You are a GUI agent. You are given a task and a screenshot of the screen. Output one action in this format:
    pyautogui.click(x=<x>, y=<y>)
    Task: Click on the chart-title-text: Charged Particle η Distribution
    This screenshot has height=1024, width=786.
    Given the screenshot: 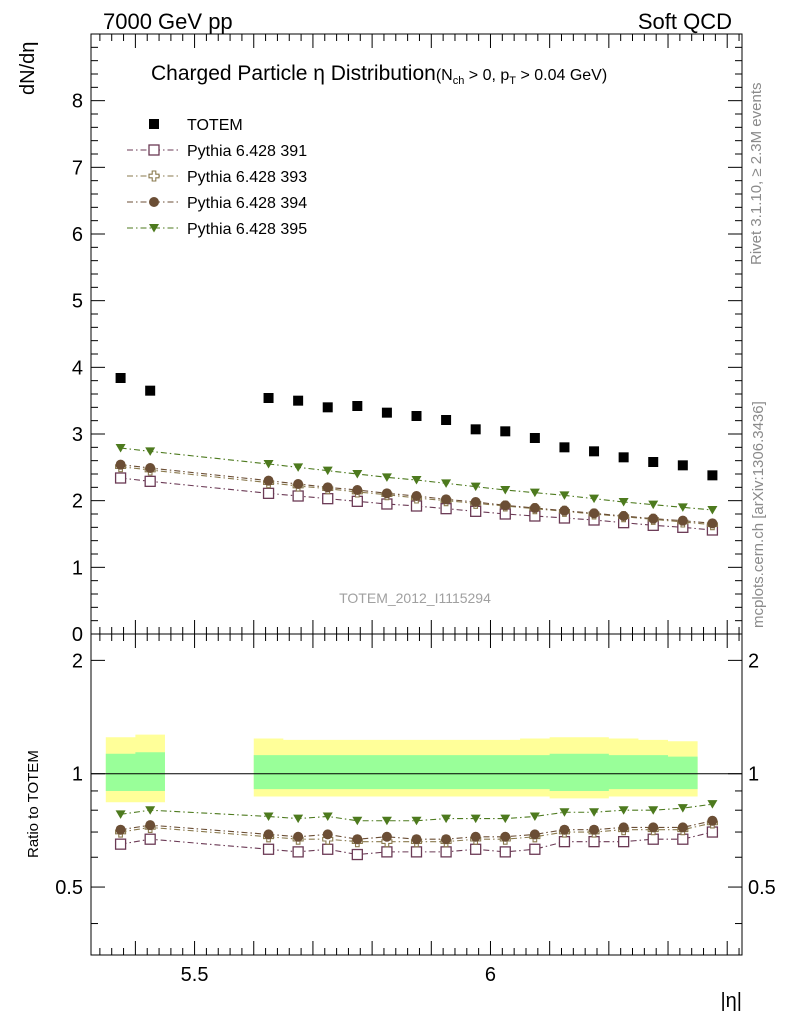 What is the action you would take?
    pyautogui.click(x=293, y=73)
    